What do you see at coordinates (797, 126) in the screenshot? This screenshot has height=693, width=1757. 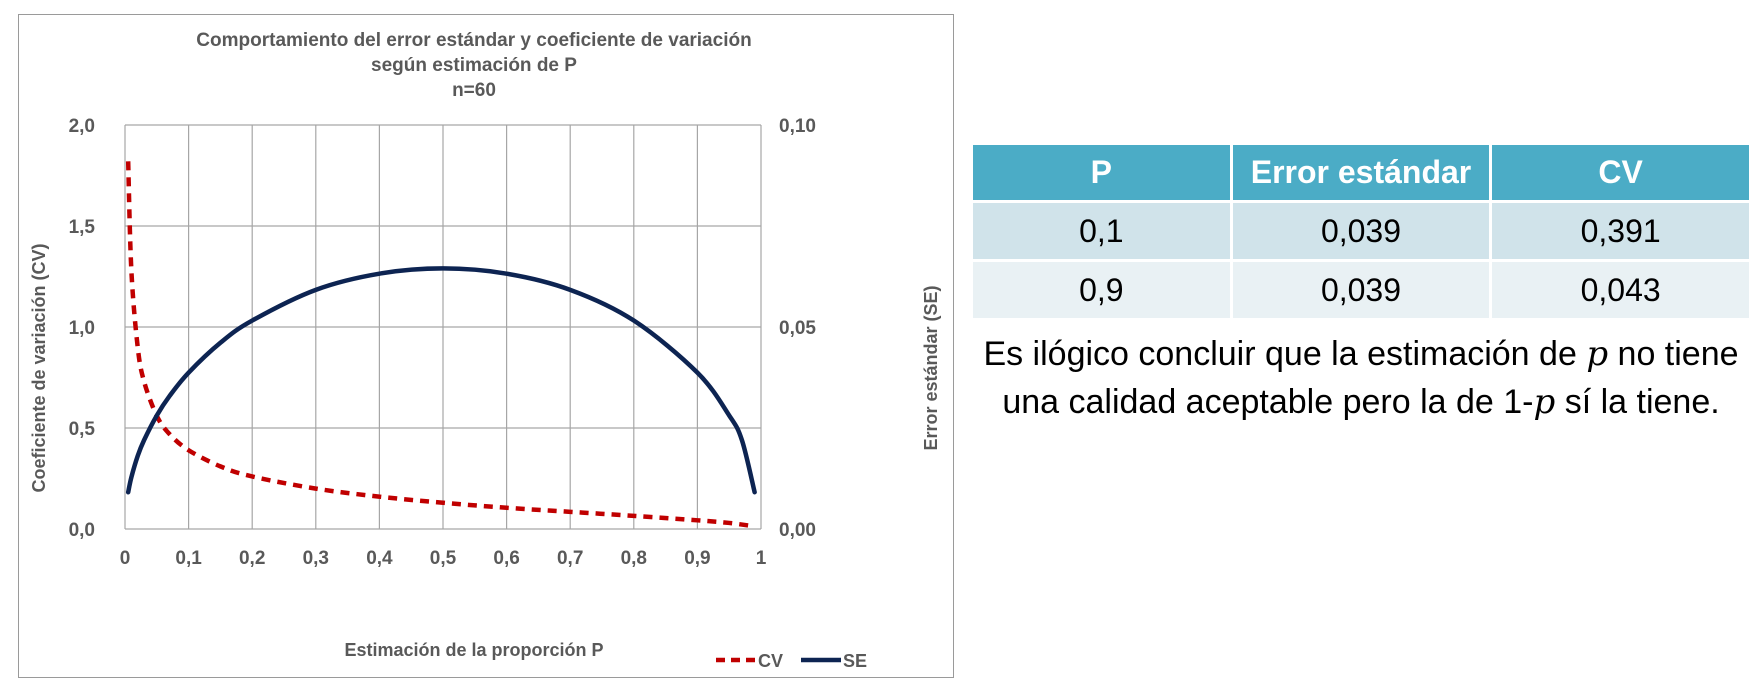 I see `y-right-tick-label: 0,10` at bounding box center [797, 126].